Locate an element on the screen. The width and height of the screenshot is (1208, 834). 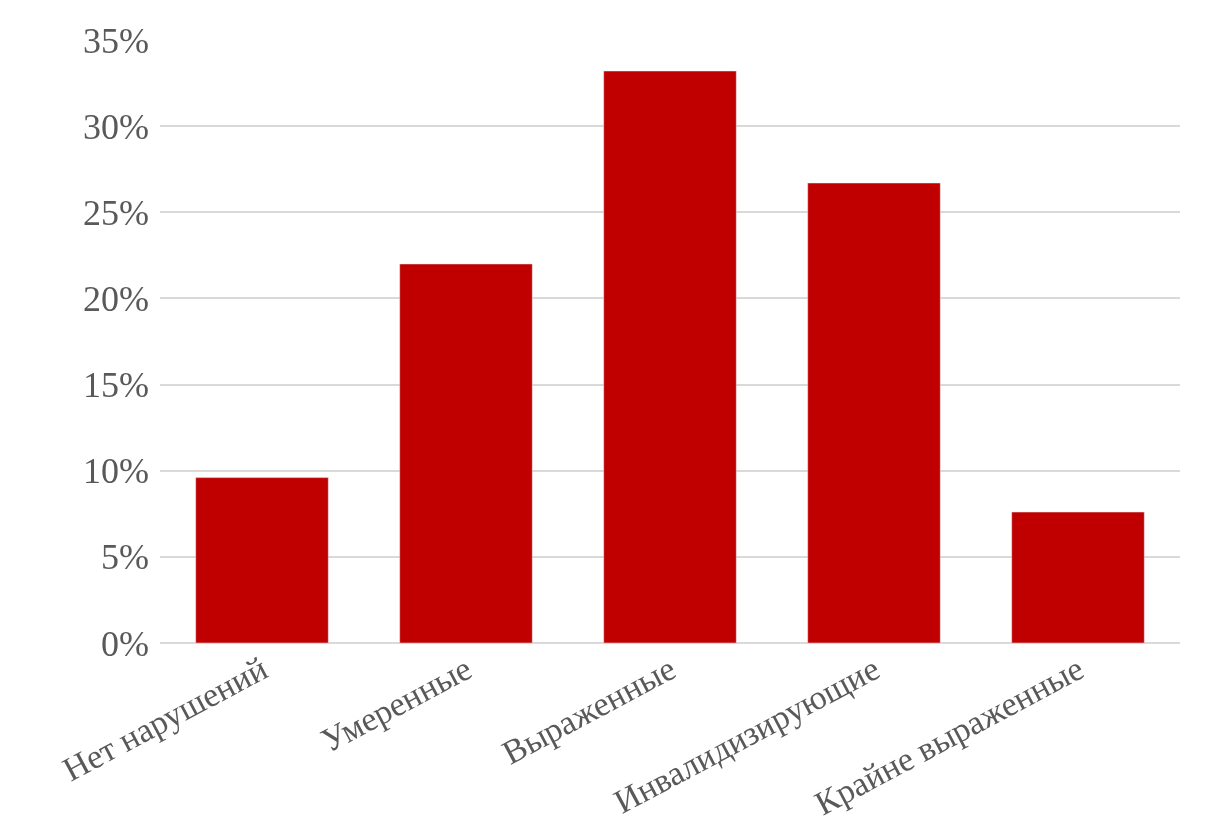
y-tick-label: 25% is located at coordinates (116, 212).